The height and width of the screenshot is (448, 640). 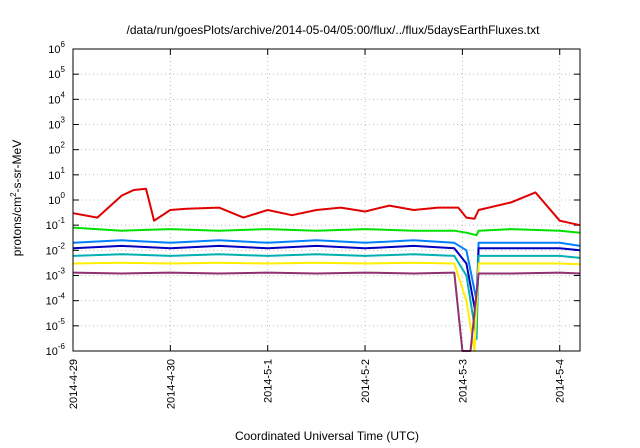 What do you see at coordinates (56, 98) in the screenshot?
I see `y-tick-label: 10⁴` at bounding box center [56, 98].